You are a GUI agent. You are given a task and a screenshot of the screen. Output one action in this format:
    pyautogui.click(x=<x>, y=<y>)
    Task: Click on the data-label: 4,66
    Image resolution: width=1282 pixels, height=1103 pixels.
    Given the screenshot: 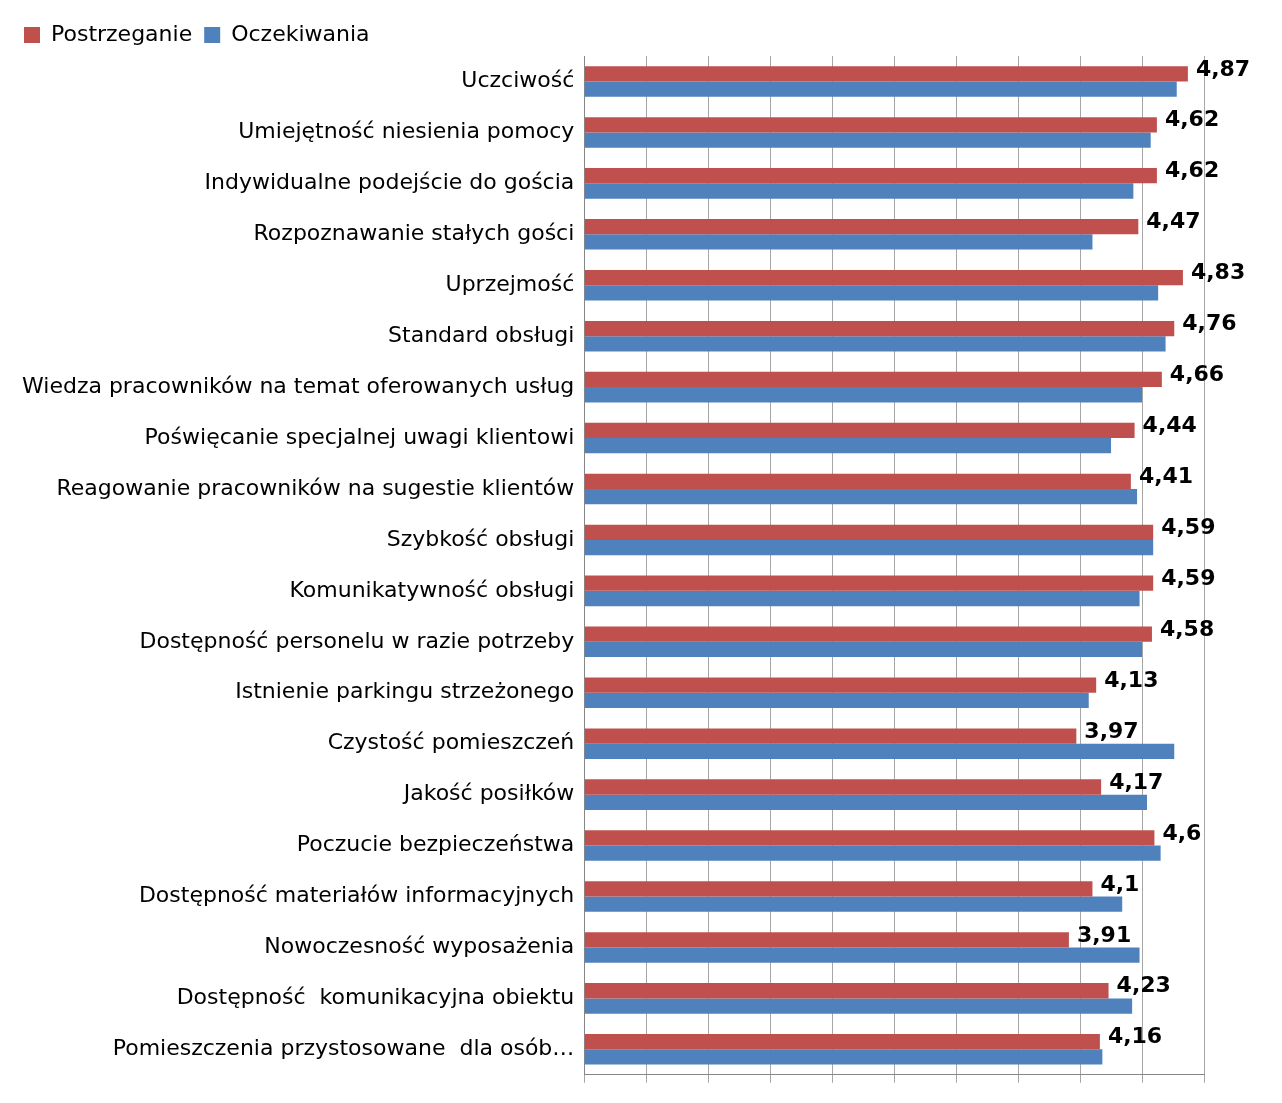 What is the action you would take?
    pyautogui.click(x=1197, y=374)
    